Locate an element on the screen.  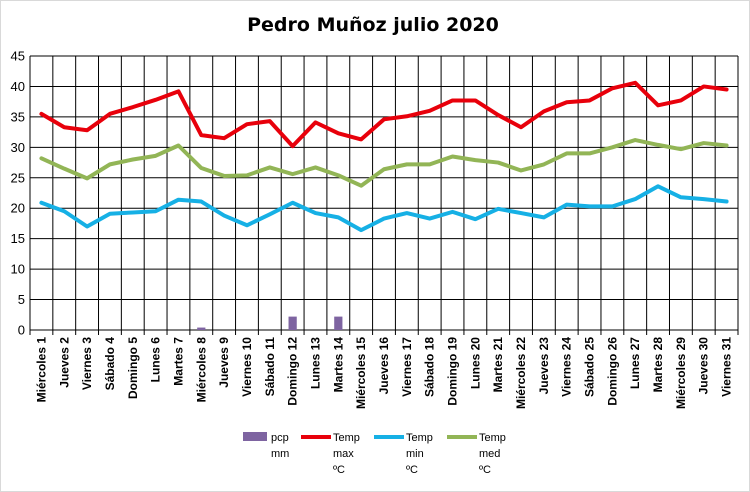
x-tick-label: Martes 21 is located at coordinates (498, 365).